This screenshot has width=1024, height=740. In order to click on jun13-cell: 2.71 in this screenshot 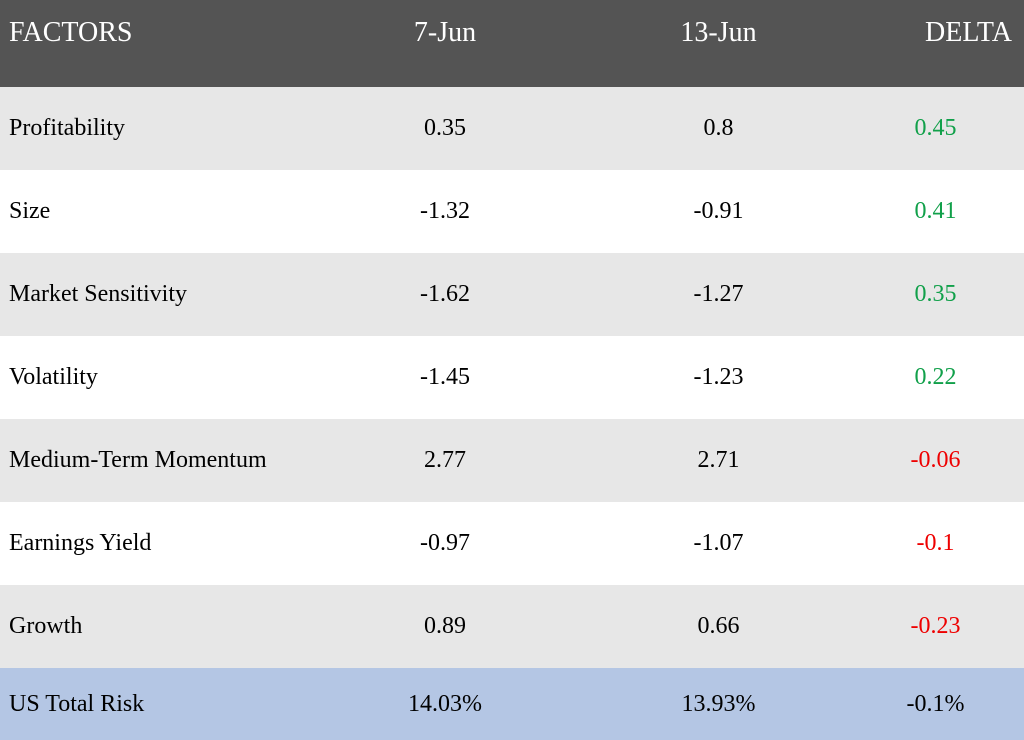, I will do `click(718, 460)`.